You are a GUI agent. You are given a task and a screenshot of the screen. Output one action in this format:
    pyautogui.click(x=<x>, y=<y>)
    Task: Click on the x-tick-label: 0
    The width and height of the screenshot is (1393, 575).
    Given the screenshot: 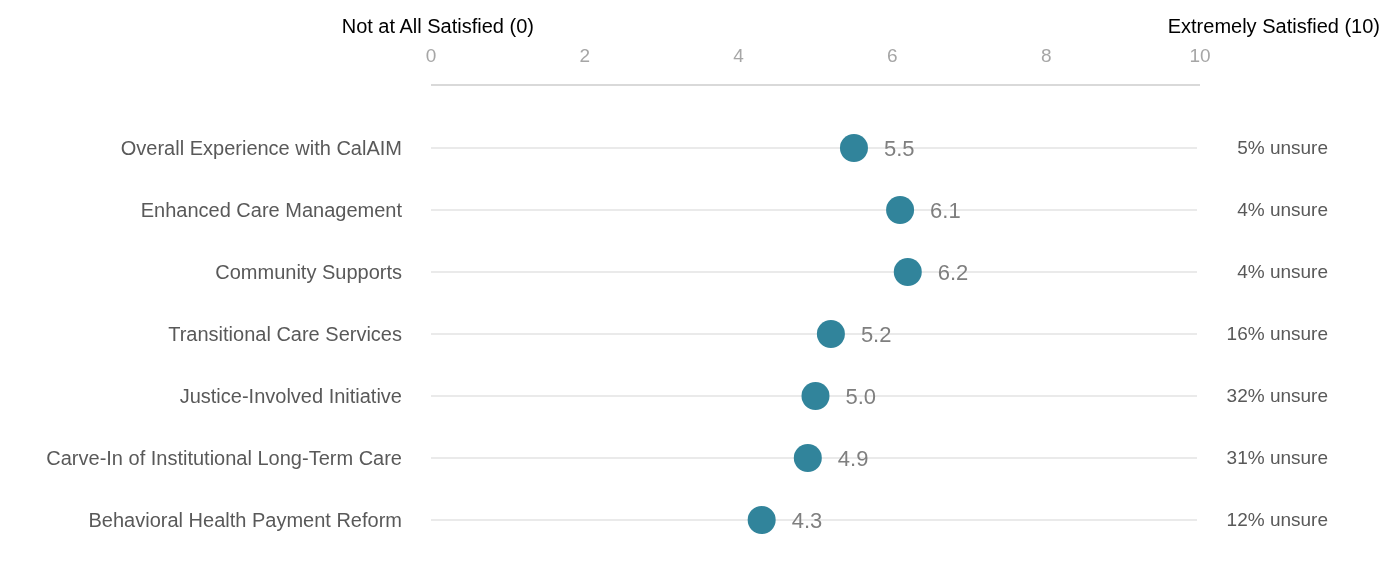 What is the action you would take?
    pyautogui.click(x=431, y=55)
    